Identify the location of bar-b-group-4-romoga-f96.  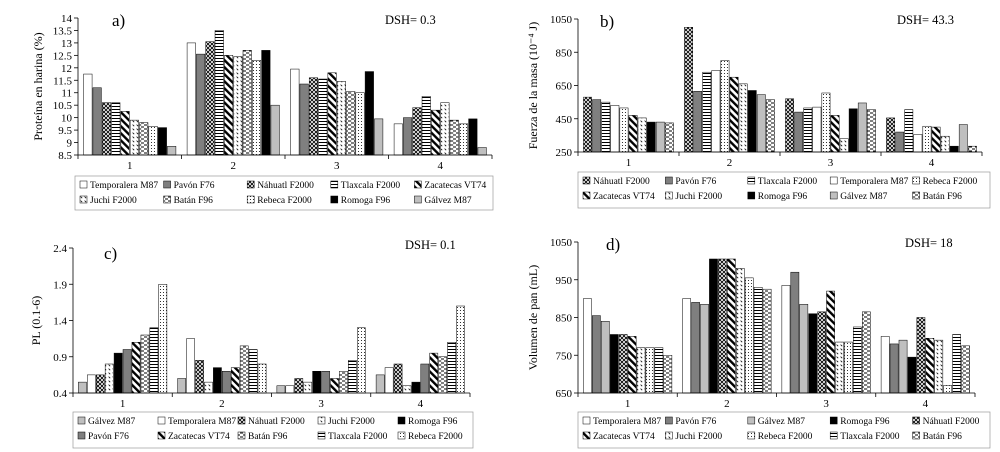
(954, 149).